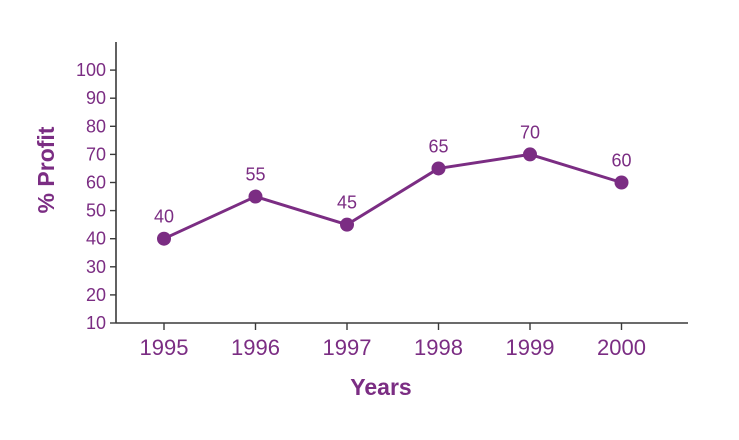  What do you see at coordinates (255, 347) in the screenshot?
I see `x-tick-label: 1996` at bounding box center [255, 347].